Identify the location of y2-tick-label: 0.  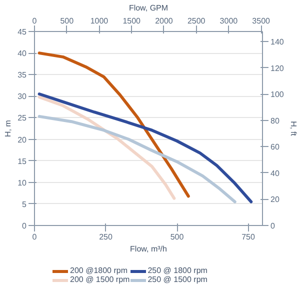
(273, 226).